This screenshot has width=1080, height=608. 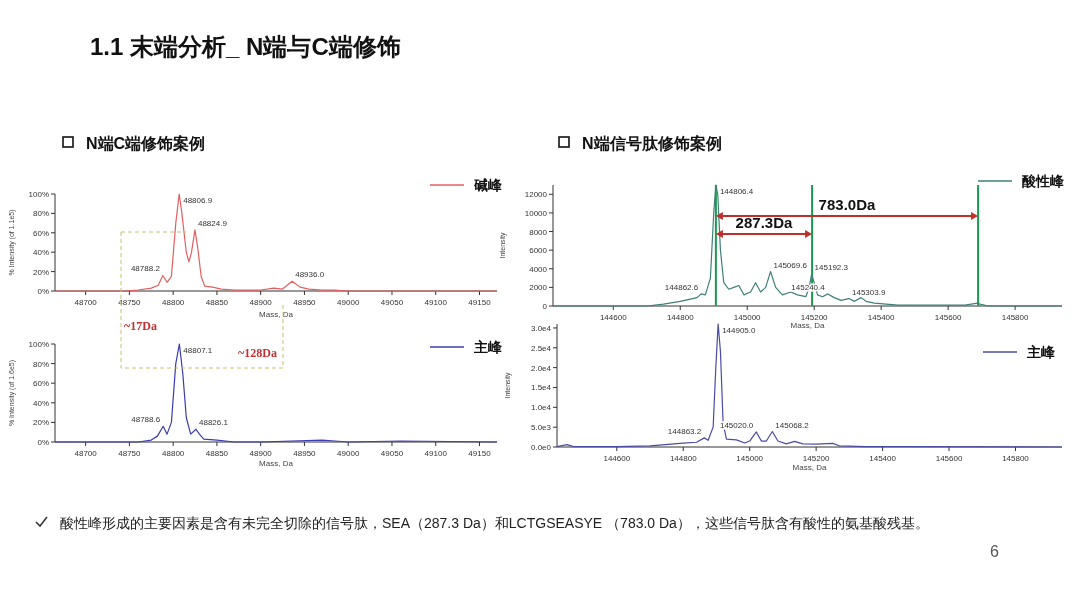 I want to click on y-tick-label: 0, so click(x=545, y=306).